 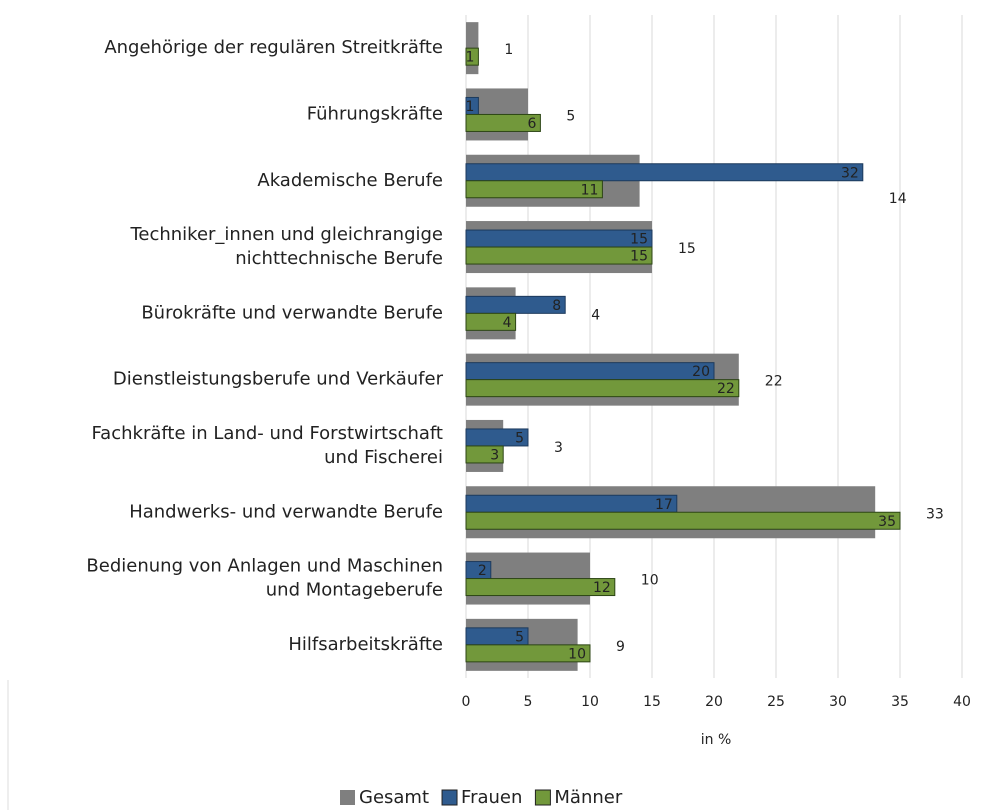 I want to click on y-tick-label: Hilfsarbeitskräfte, so click(x=365, y=644).